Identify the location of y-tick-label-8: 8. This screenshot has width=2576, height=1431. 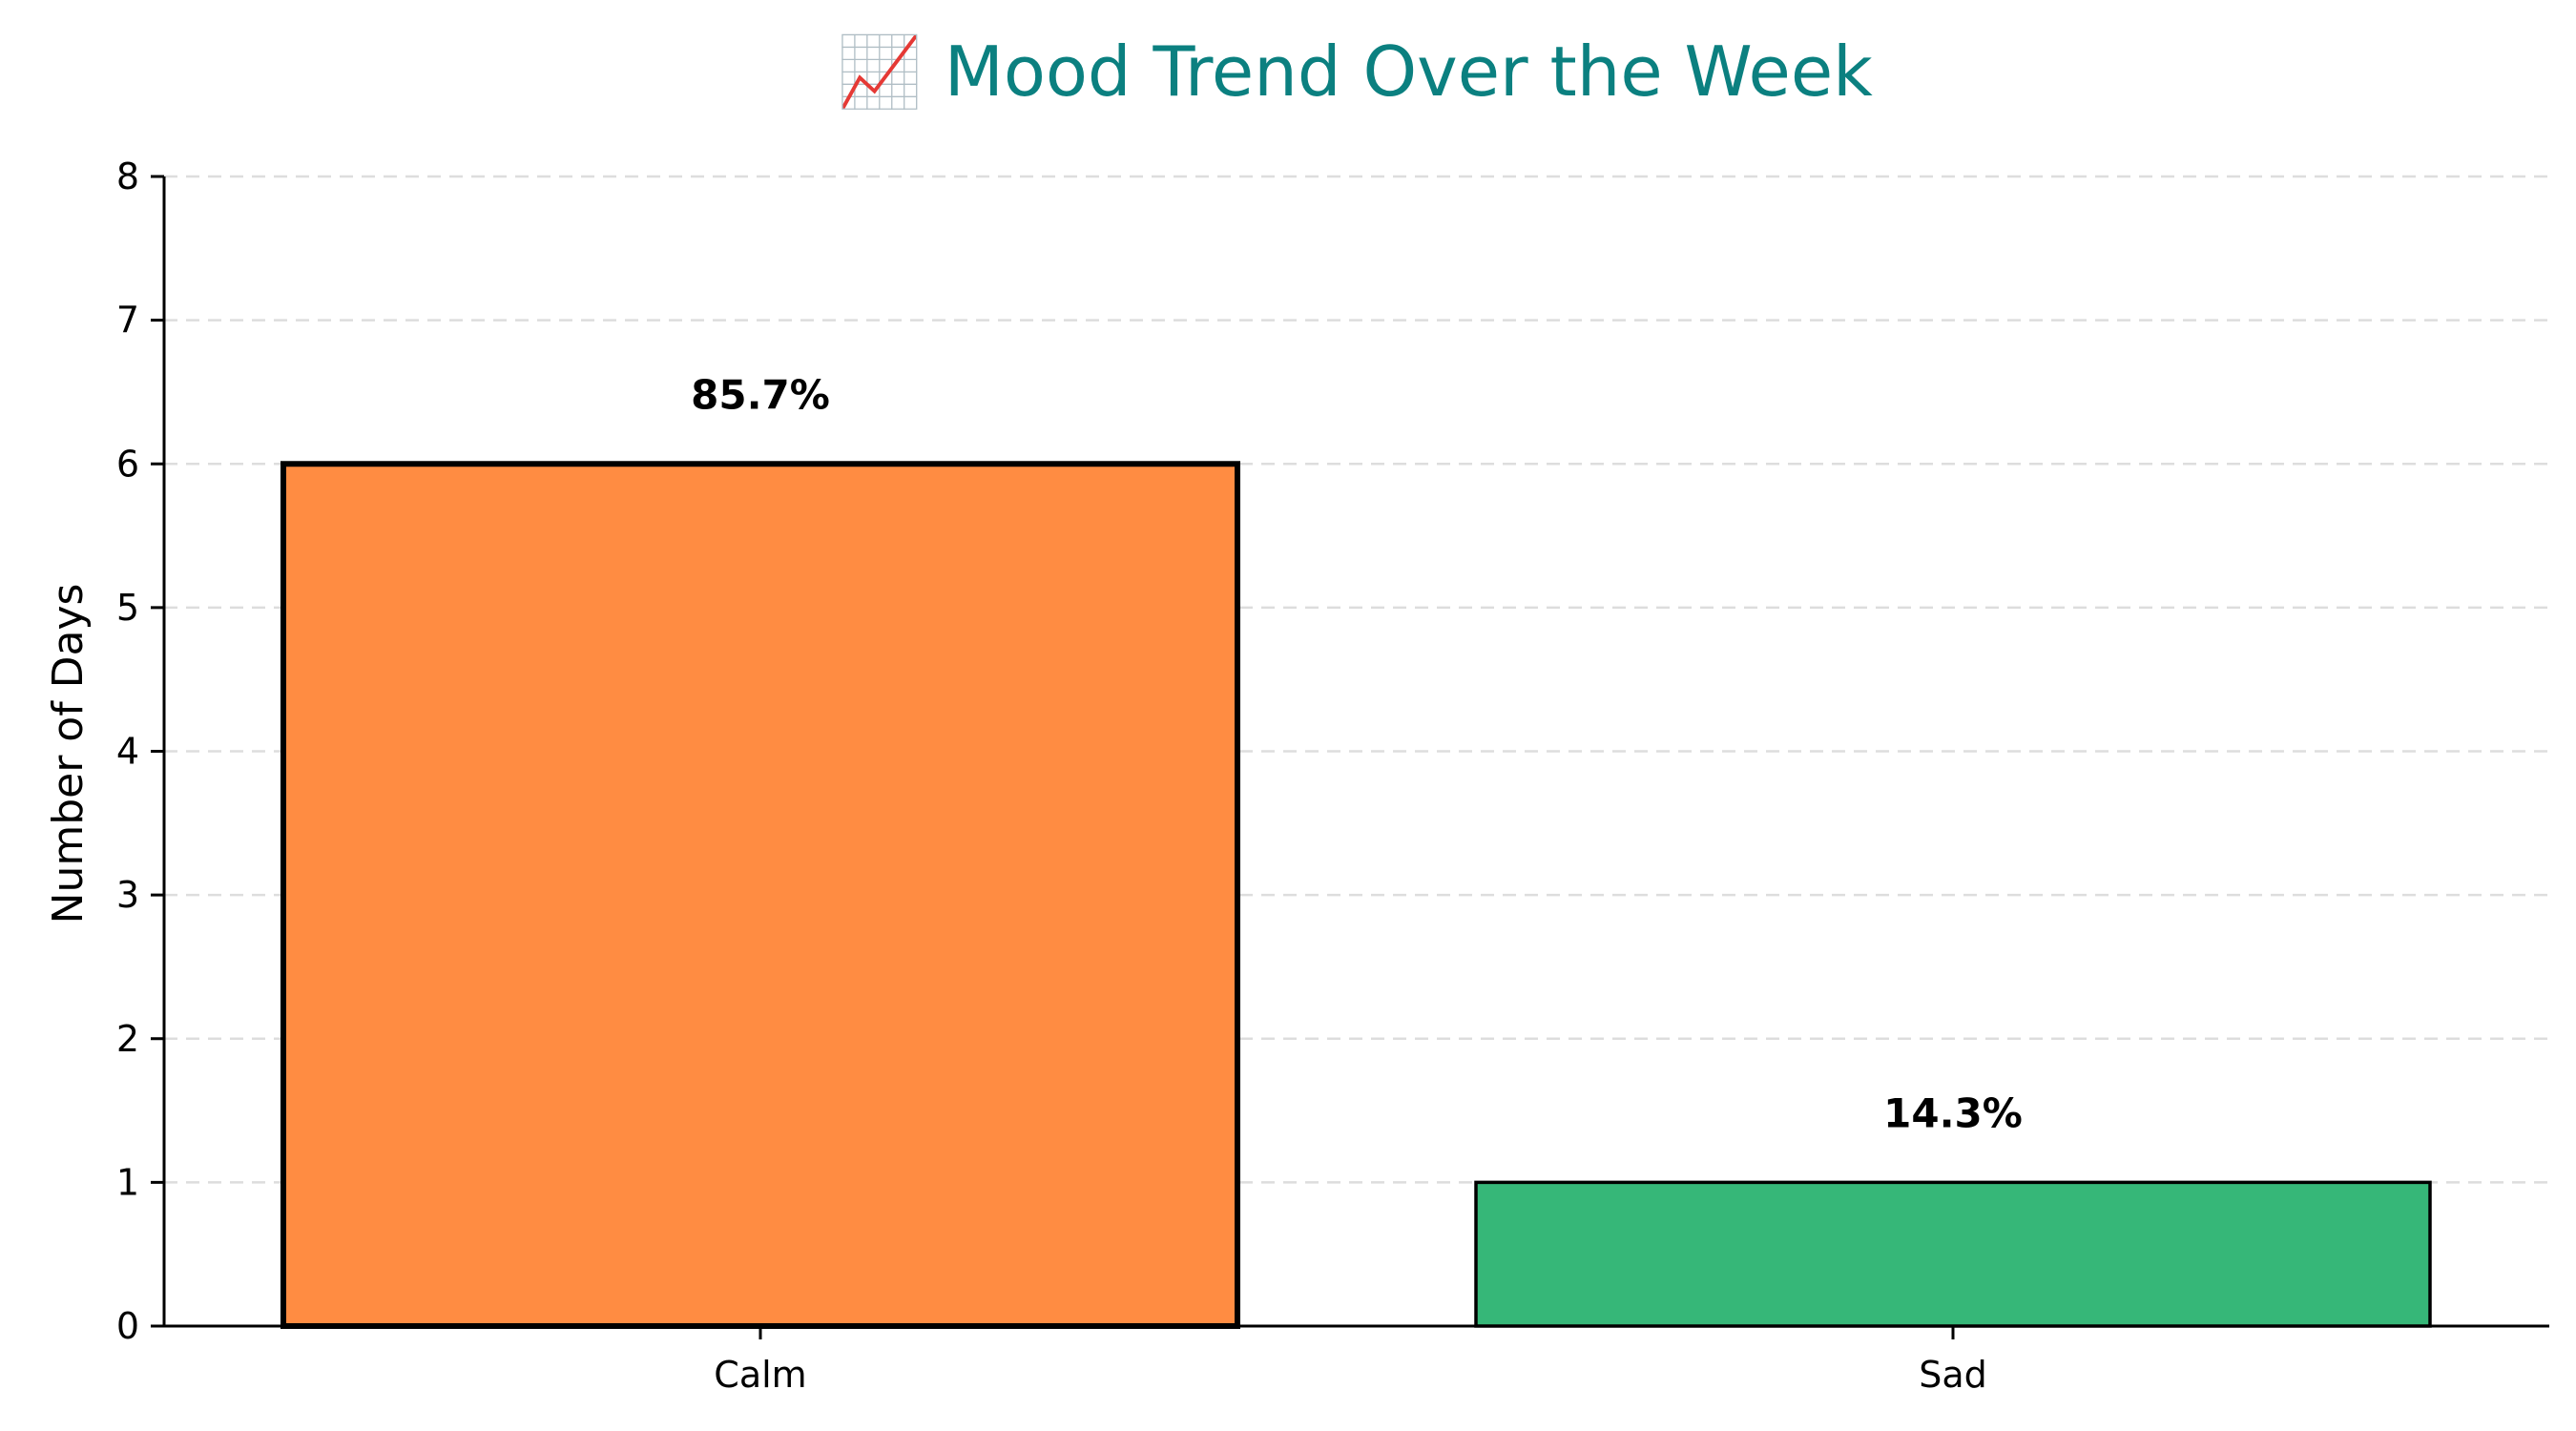
(127, 176).